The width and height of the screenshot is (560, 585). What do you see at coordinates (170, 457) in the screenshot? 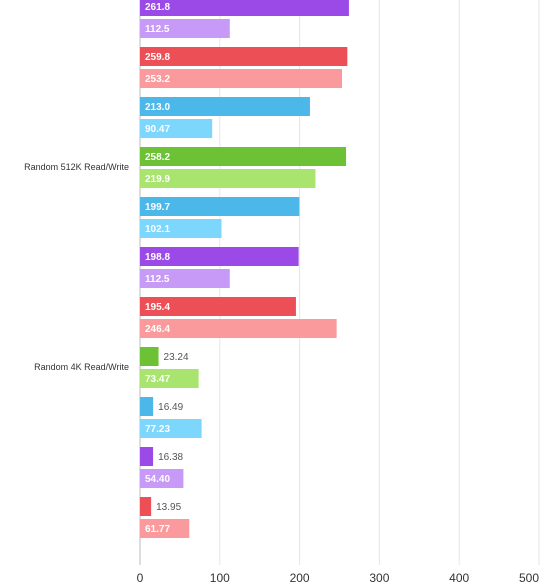
I see `bar-value-label: 16.38` at bounding box center [170, 457].